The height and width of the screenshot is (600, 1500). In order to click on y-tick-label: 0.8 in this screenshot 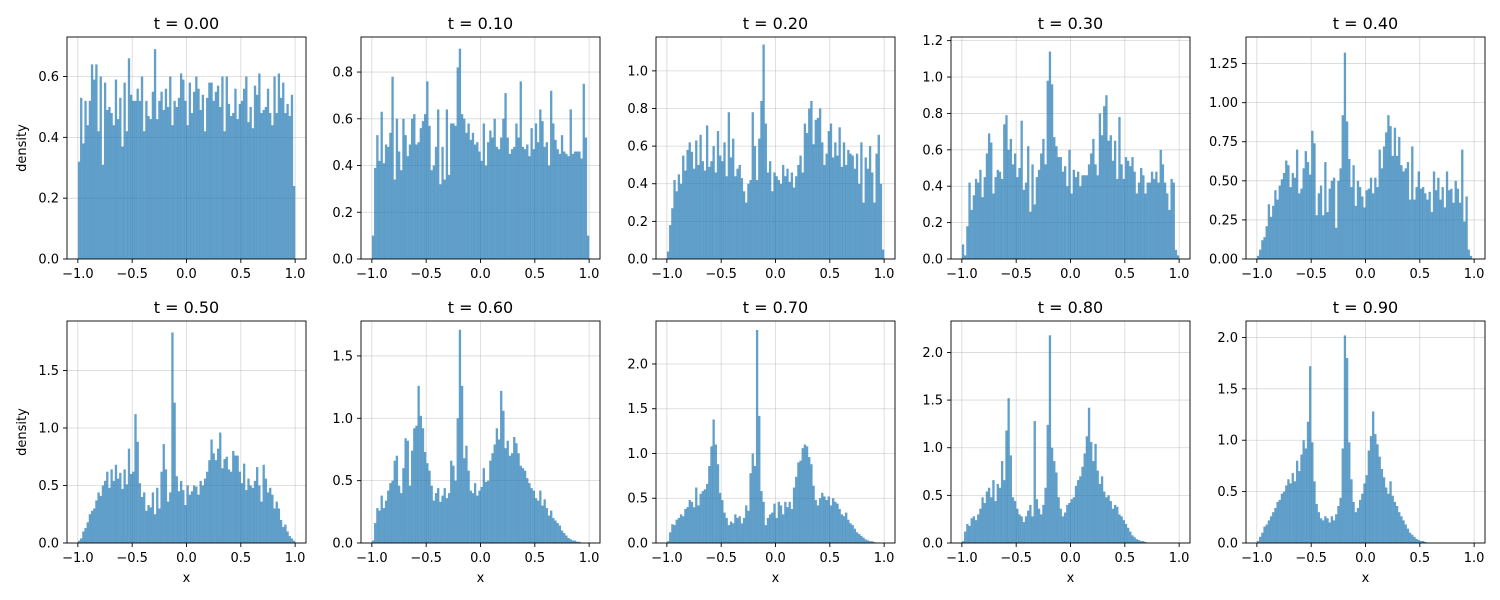, I will do `click(342, 73)`.